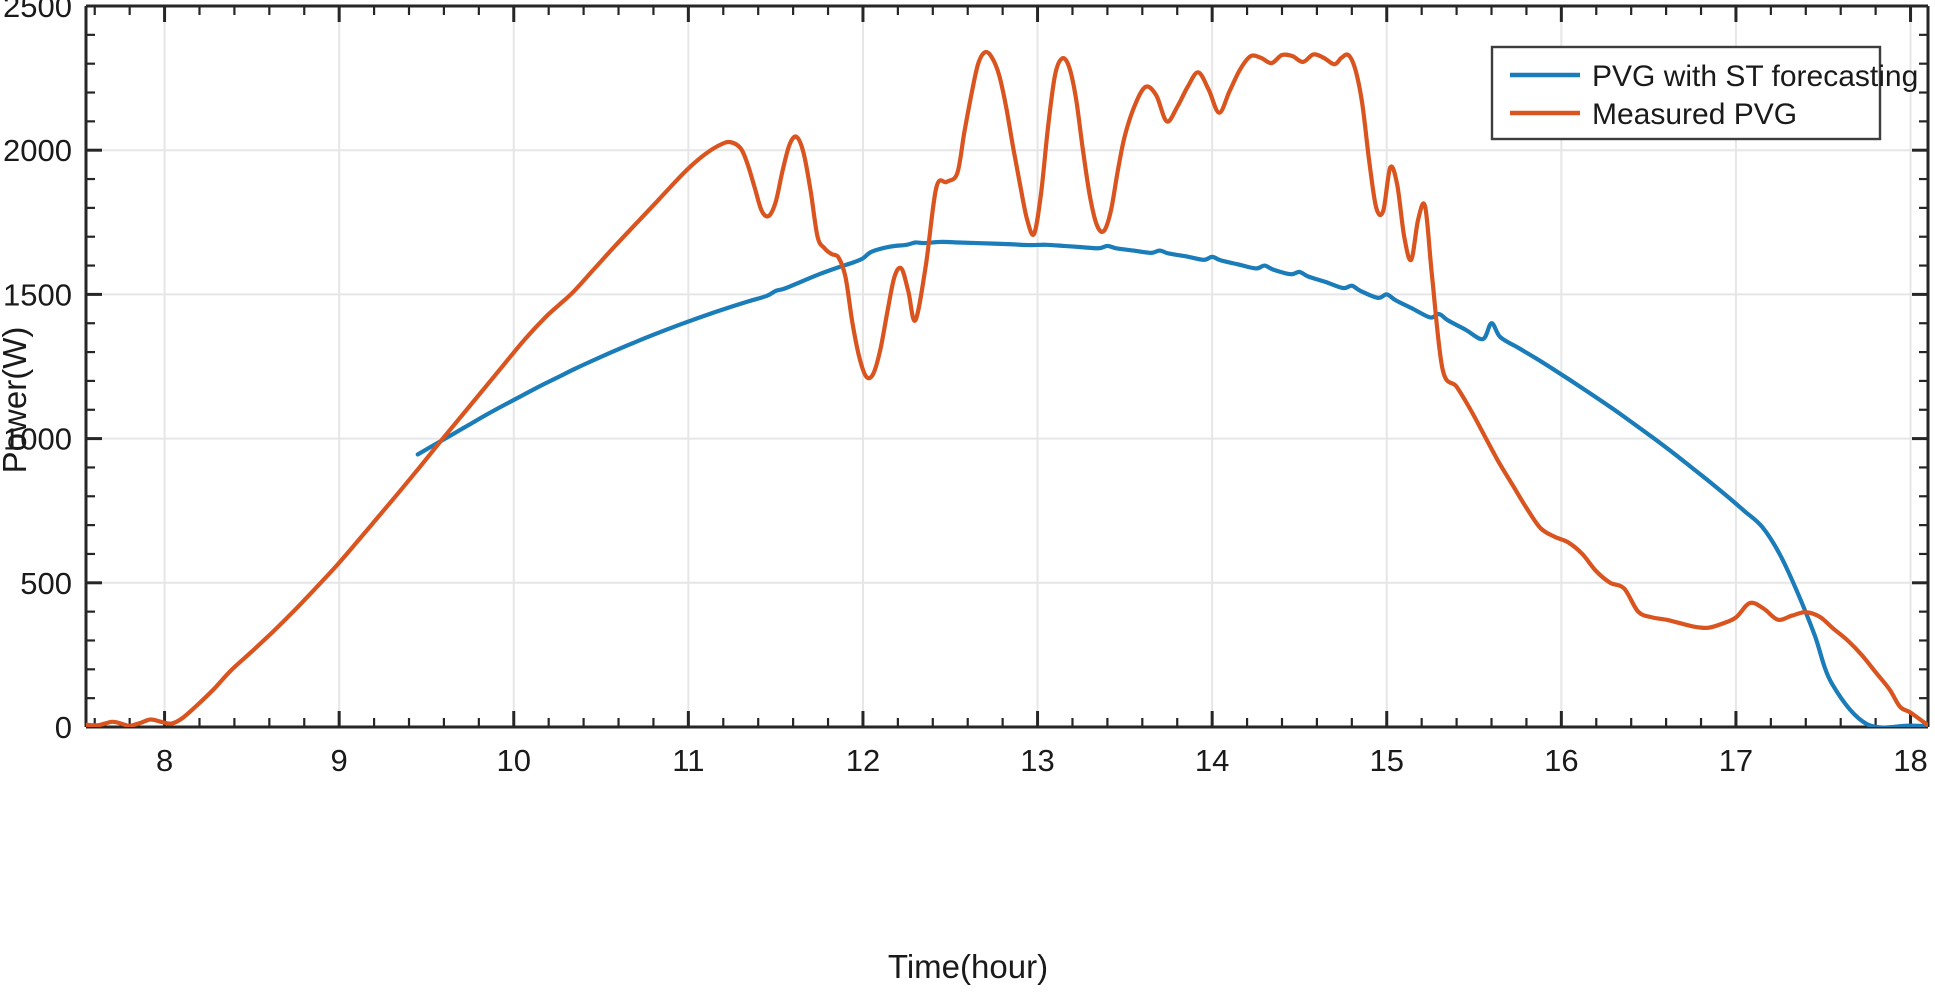 The image size is (1935, 992). What do you see at coordinates (63, 727) in the screenshot?
I see `y-tick-label: 0` at bounding box center [63, 727].